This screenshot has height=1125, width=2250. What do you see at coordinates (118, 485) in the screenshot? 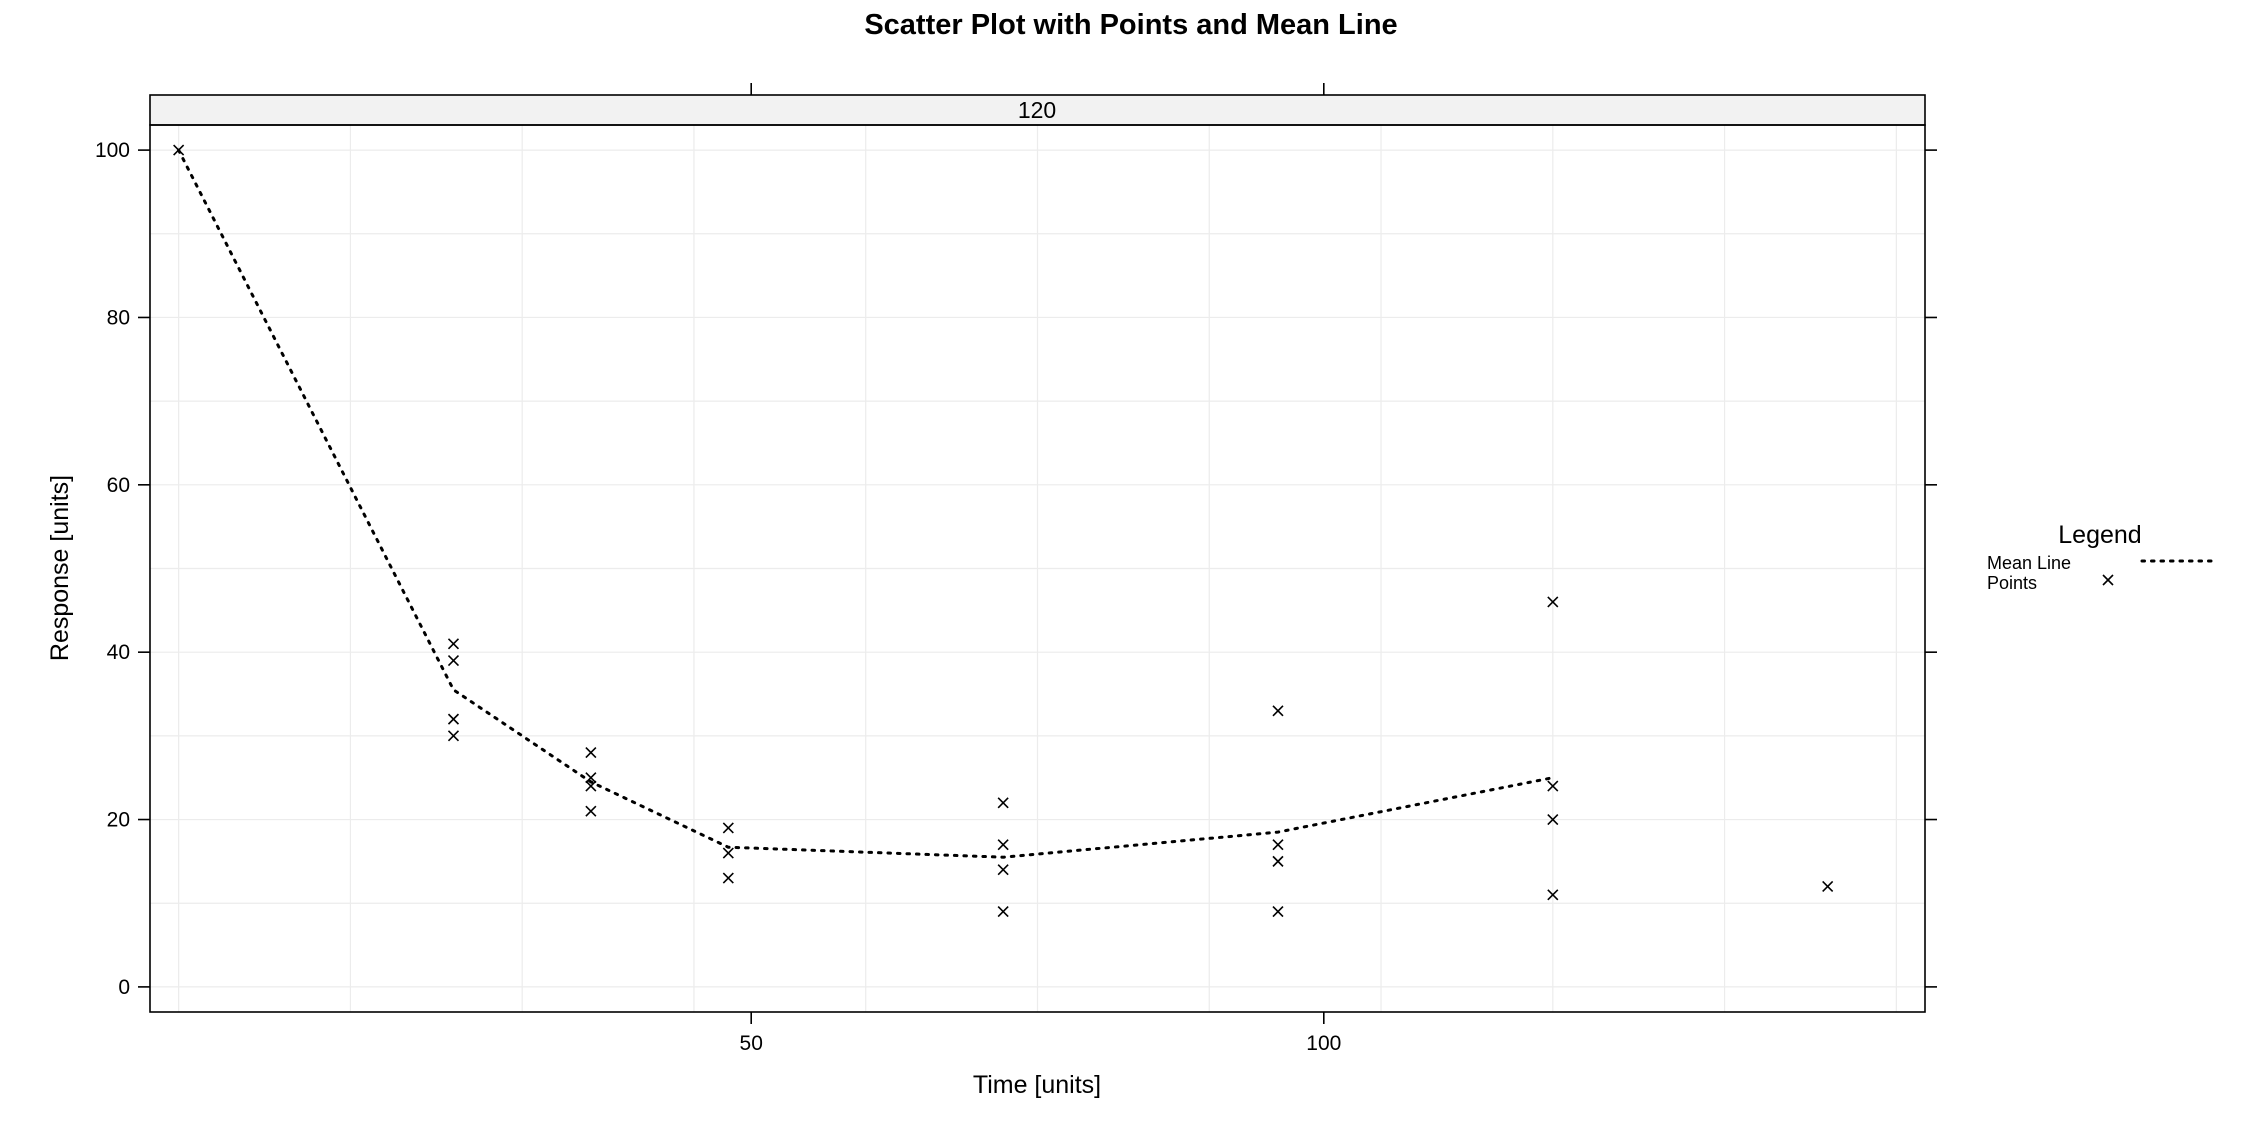
I see `y-tick-label: 60` at bounding box center [118, 485].